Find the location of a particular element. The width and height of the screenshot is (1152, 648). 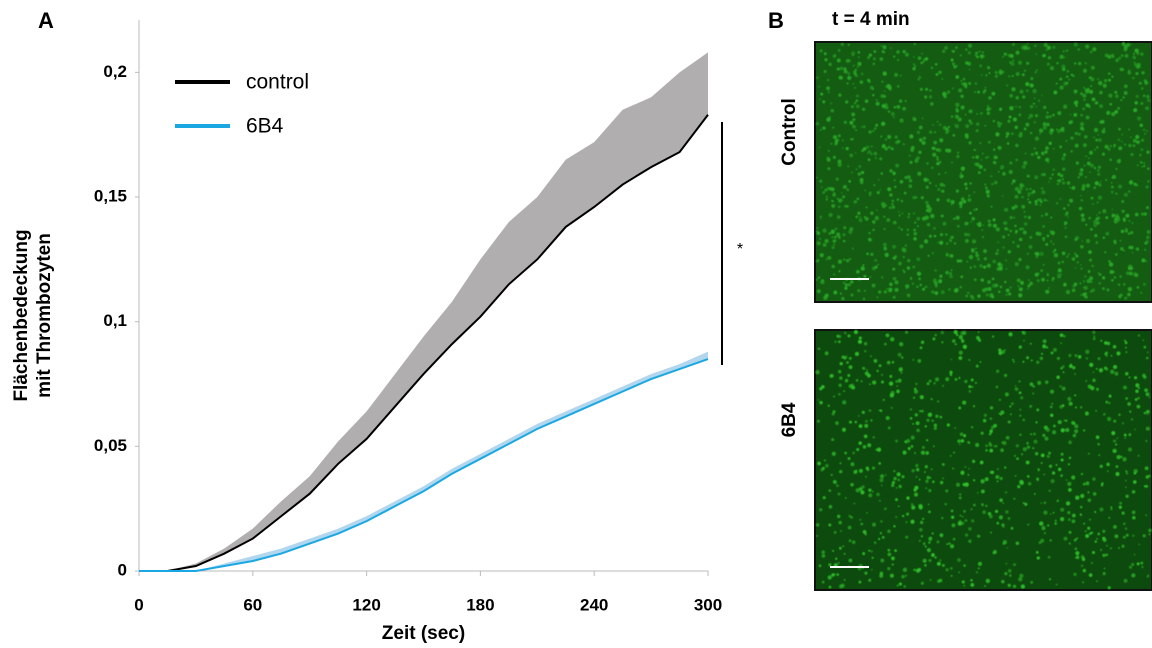

x-tick-label: 180 is located at coordinates (480, 604).